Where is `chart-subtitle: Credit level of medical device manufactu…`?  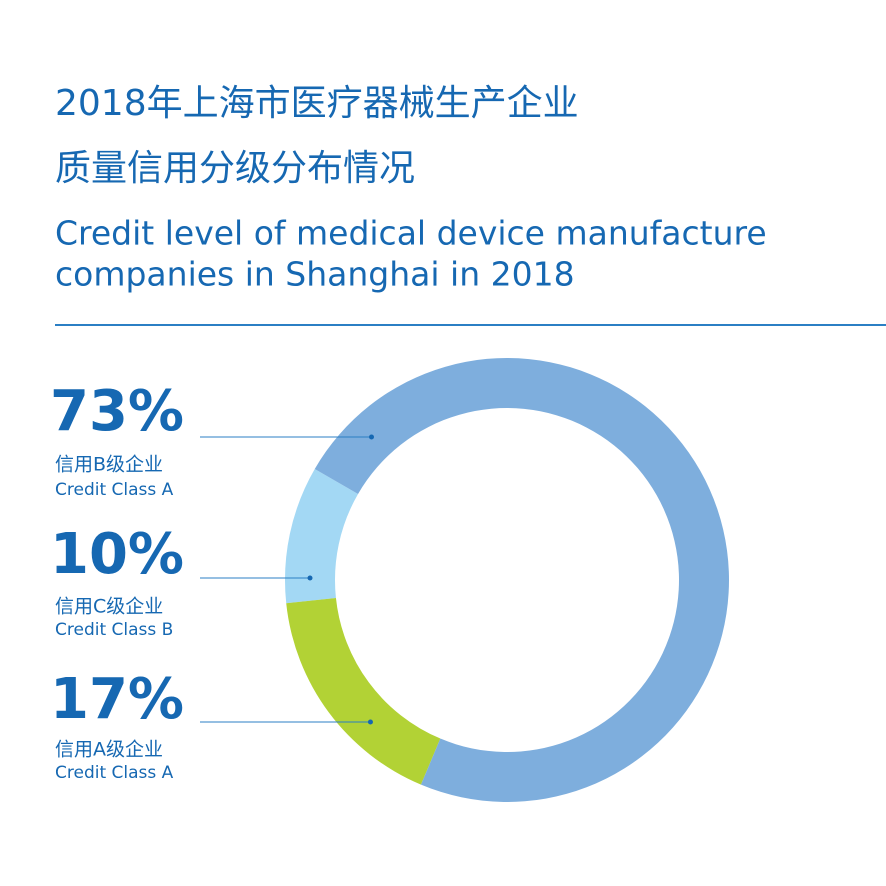
chart-subtitle: Credit level of medical device manufactu… is located at coordinates (411, 233).